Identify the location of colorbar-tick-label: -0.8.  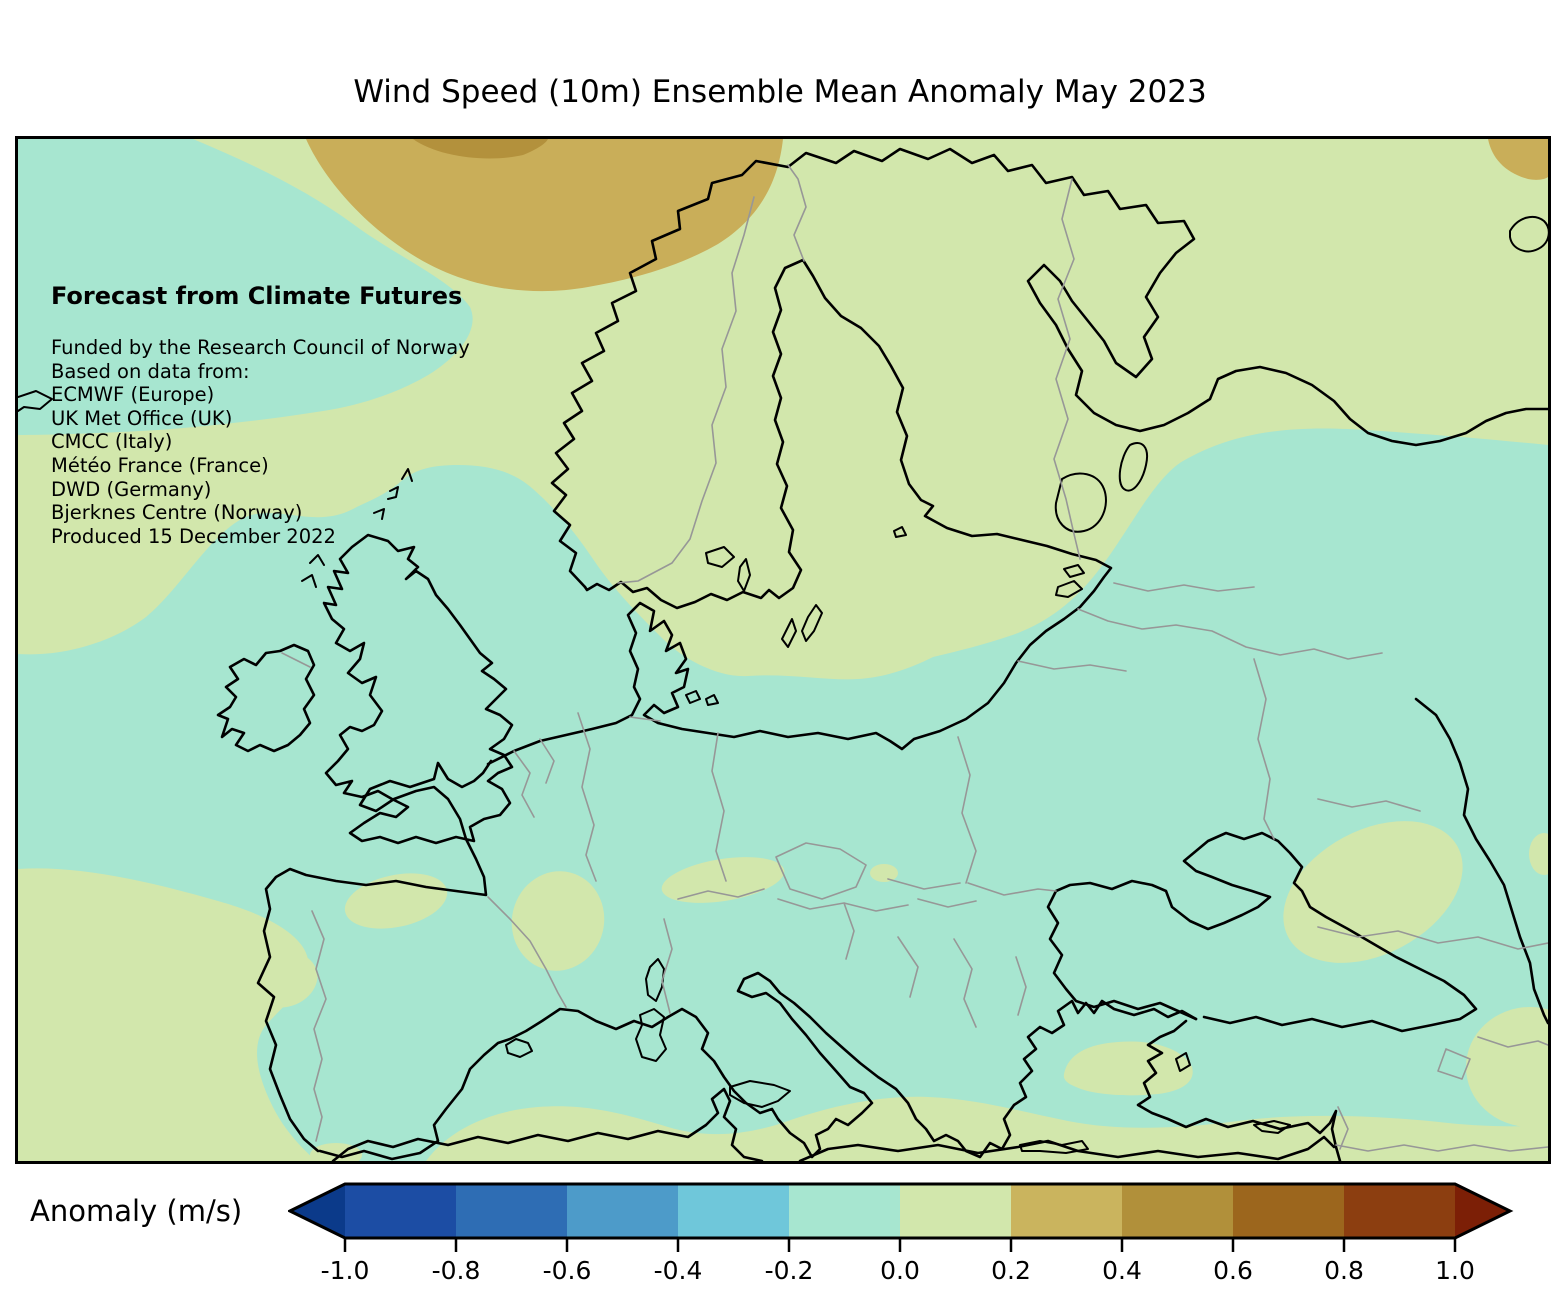
(456, 1270).